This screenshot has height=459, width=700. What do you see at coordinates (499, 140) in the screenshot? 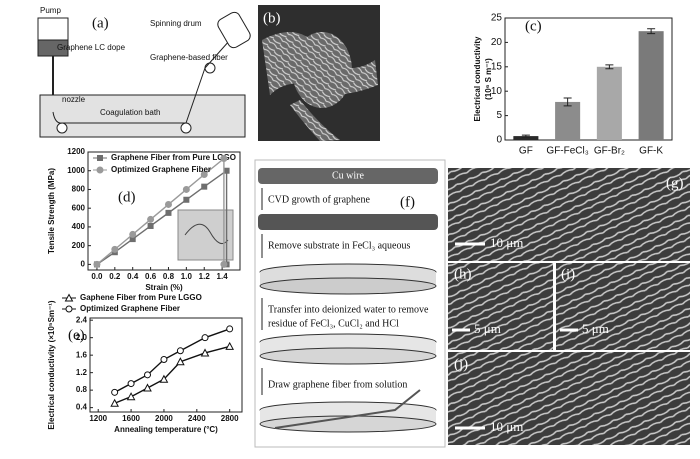
I see `y-tick-label: 0` at bounding box center [499, 140].